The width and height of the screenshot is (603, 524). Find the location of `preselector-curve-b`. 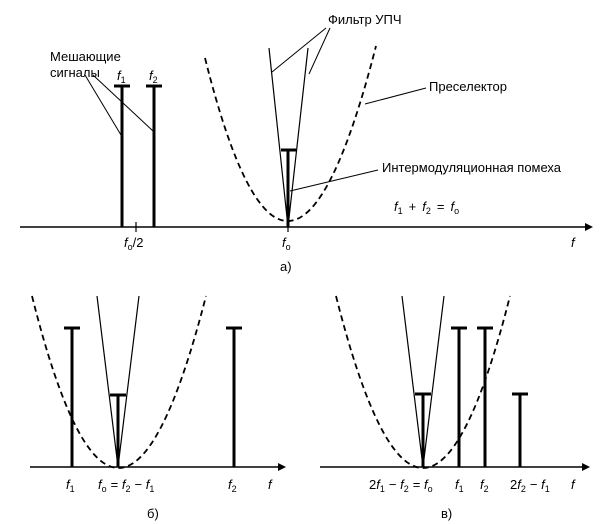

preselector-curve-b is located at coordinates (119, 382).